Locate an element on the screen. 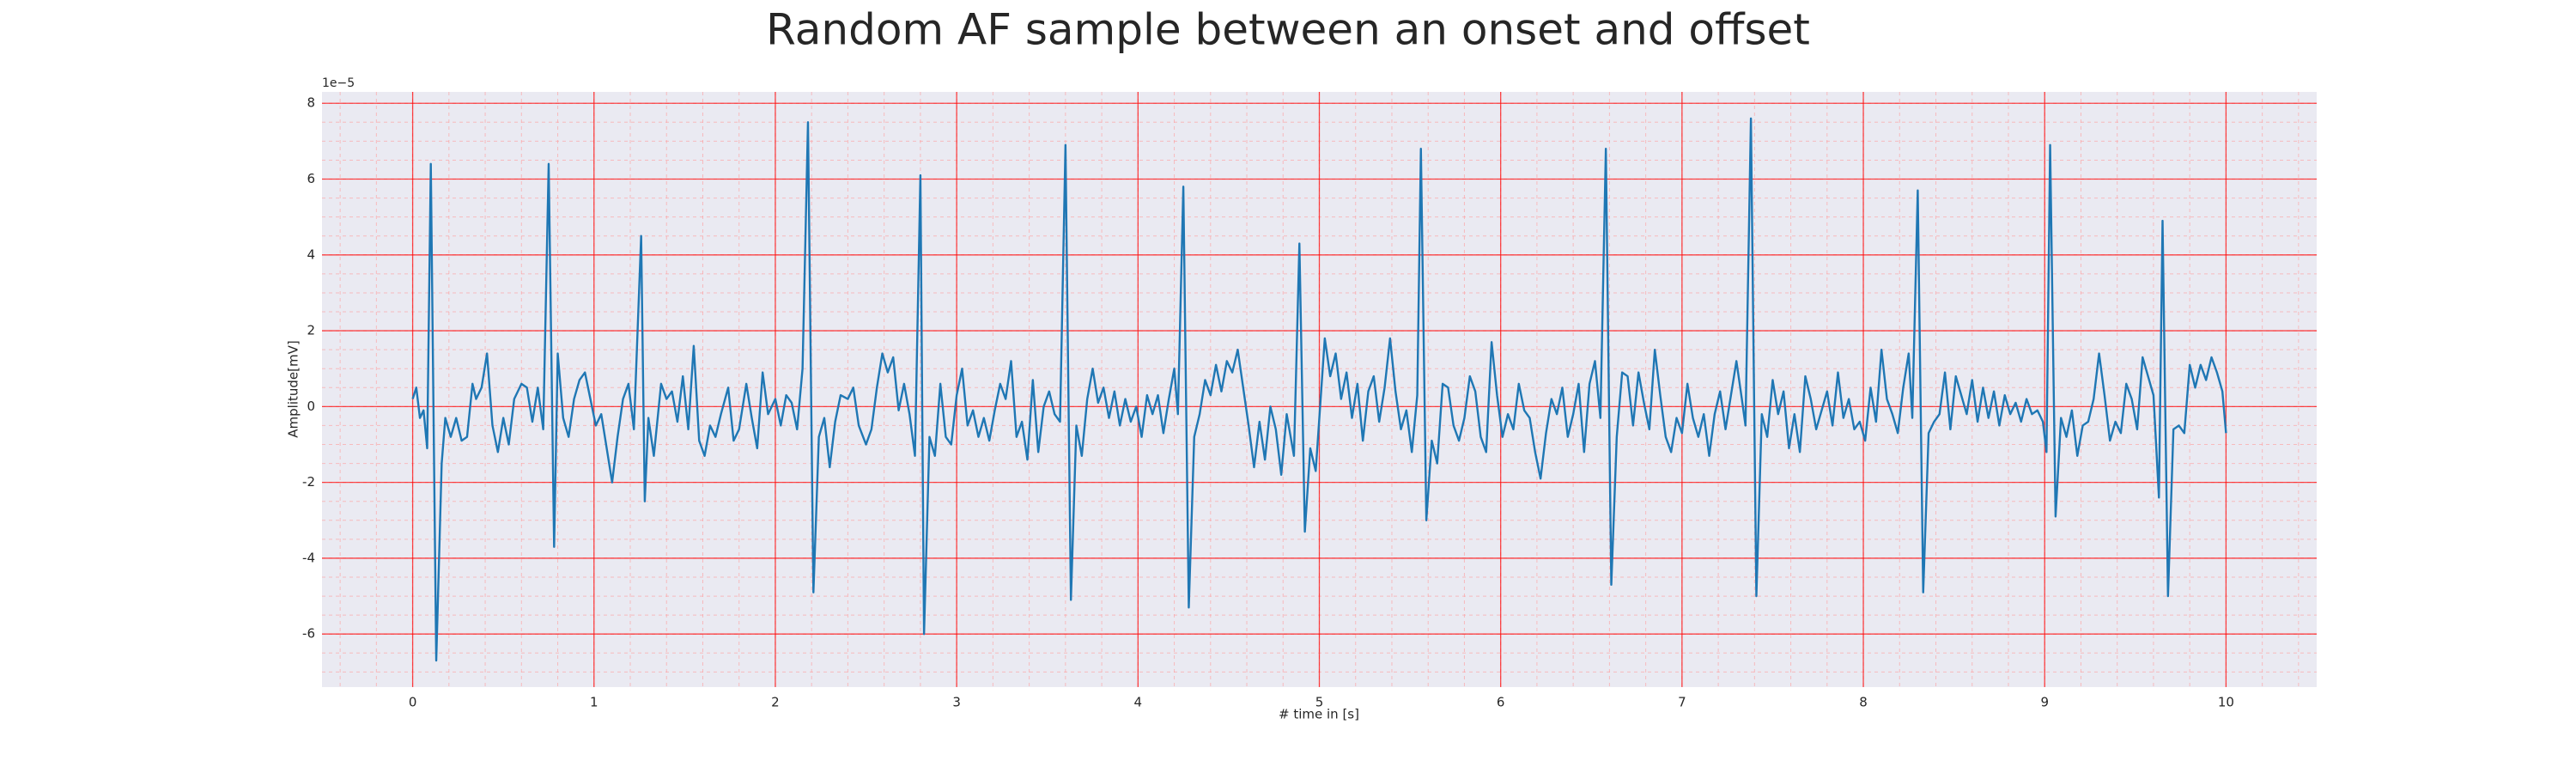  y-tick-label: 2 is located at coordinates (311, 330).